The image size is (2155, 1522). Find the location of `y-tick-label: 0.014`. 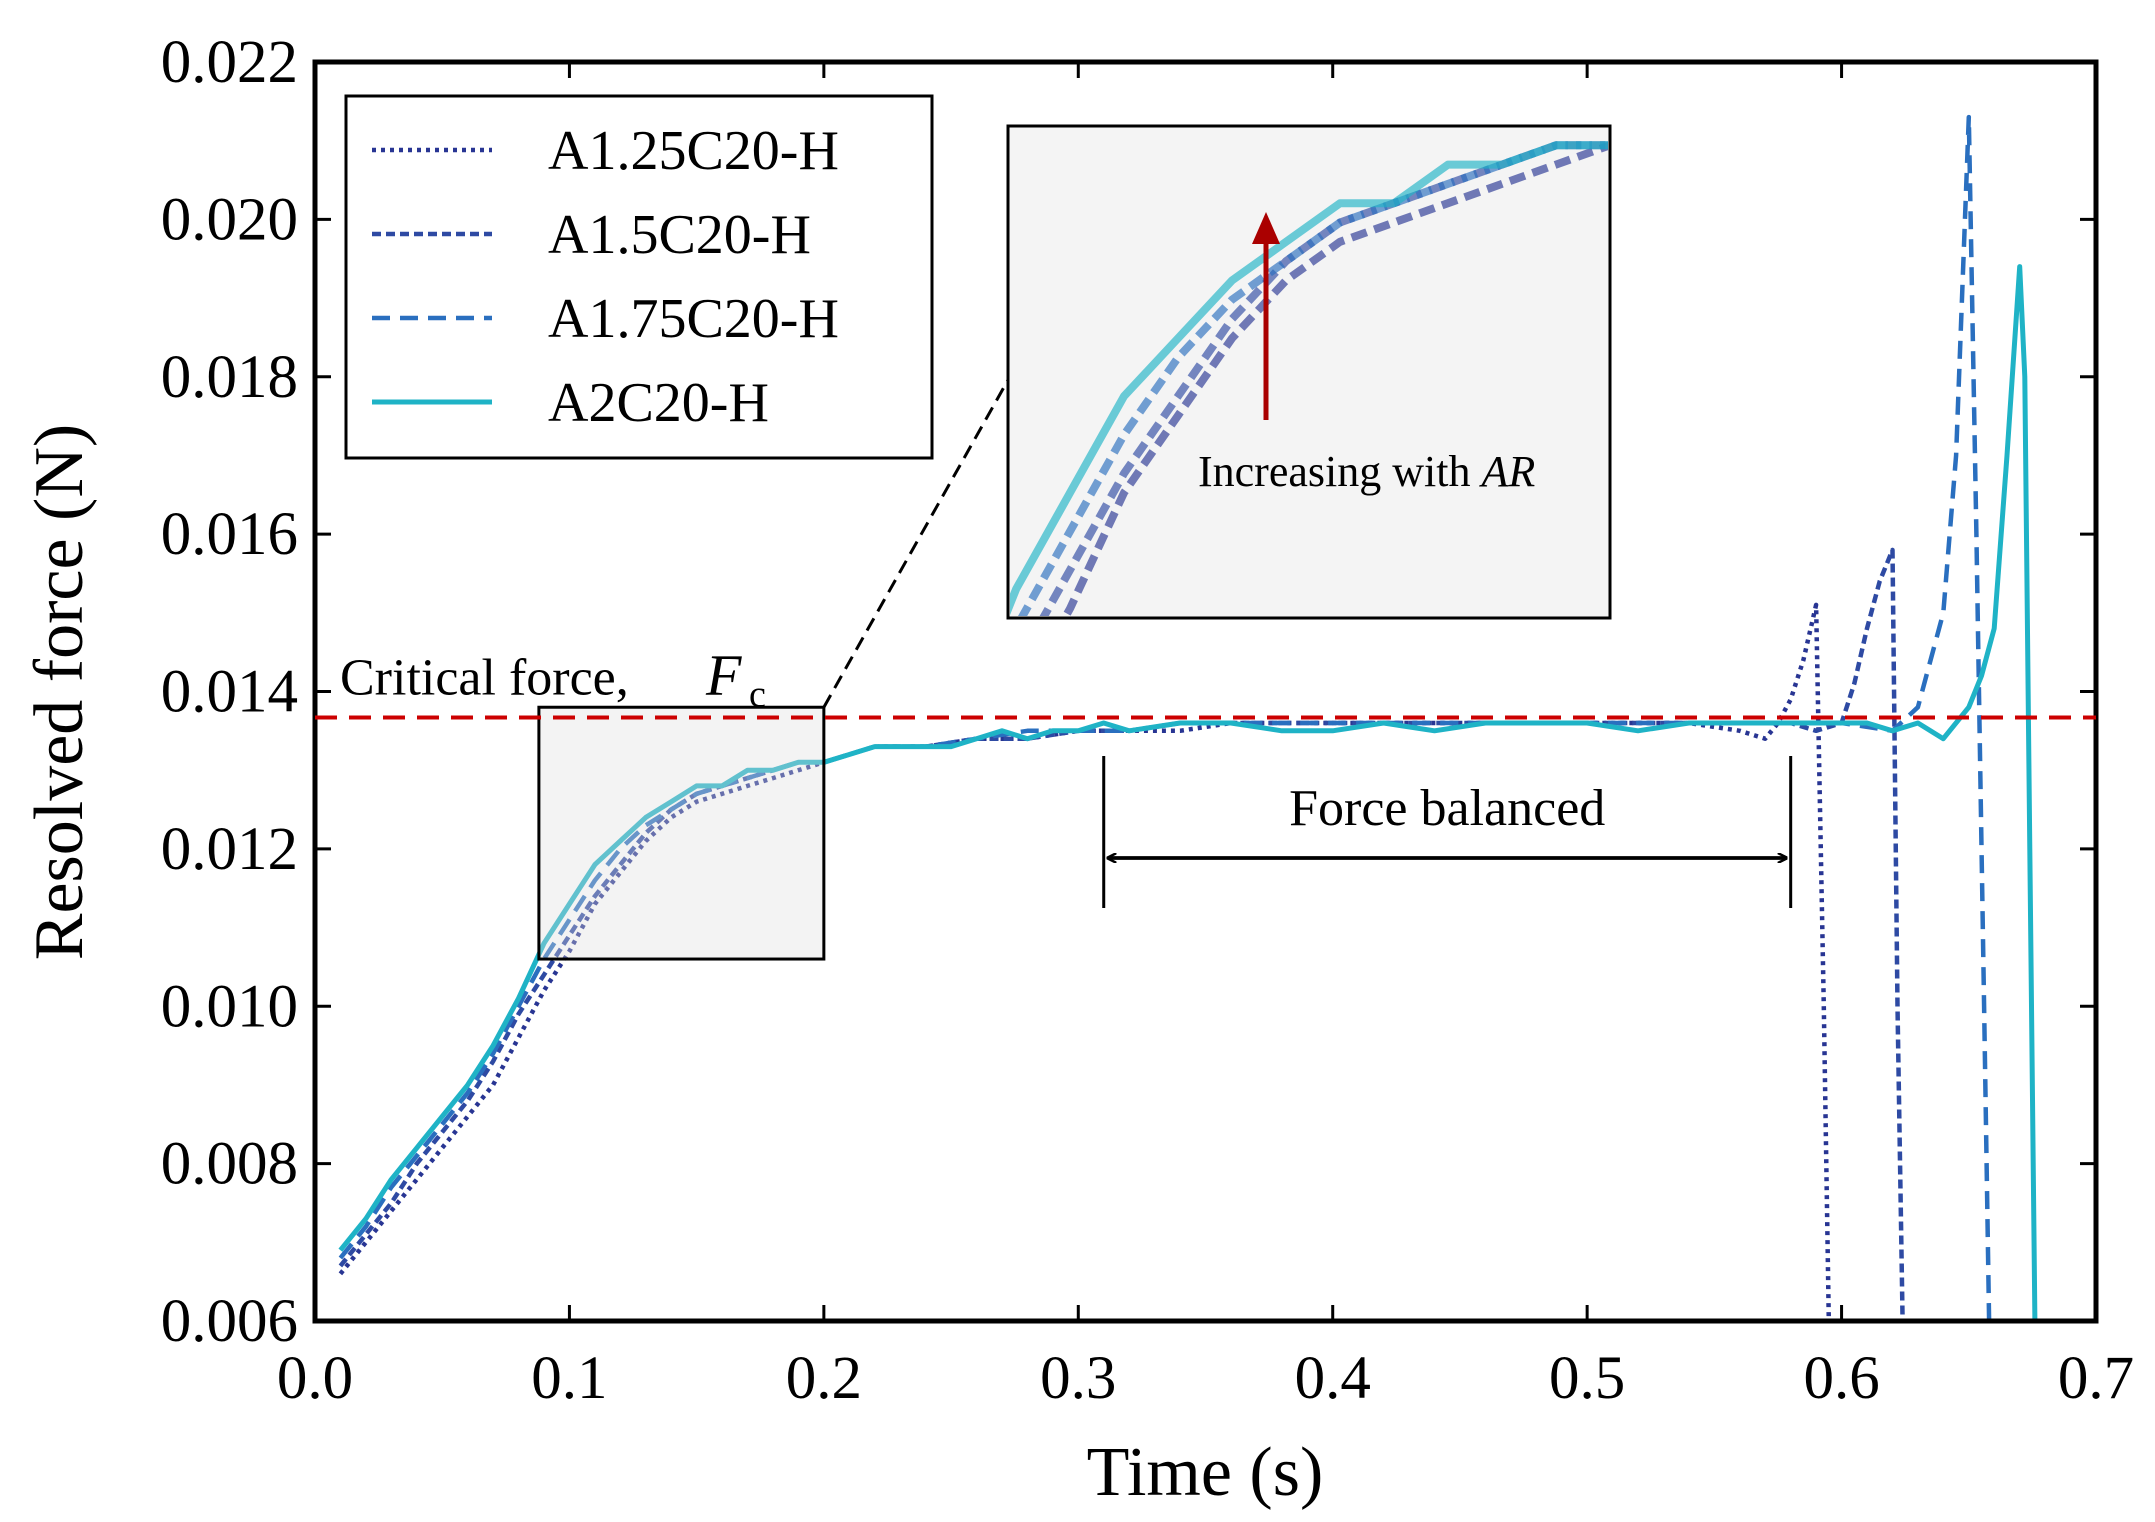

y-tick-label: 0.014 is located at coordinates (229, 692).